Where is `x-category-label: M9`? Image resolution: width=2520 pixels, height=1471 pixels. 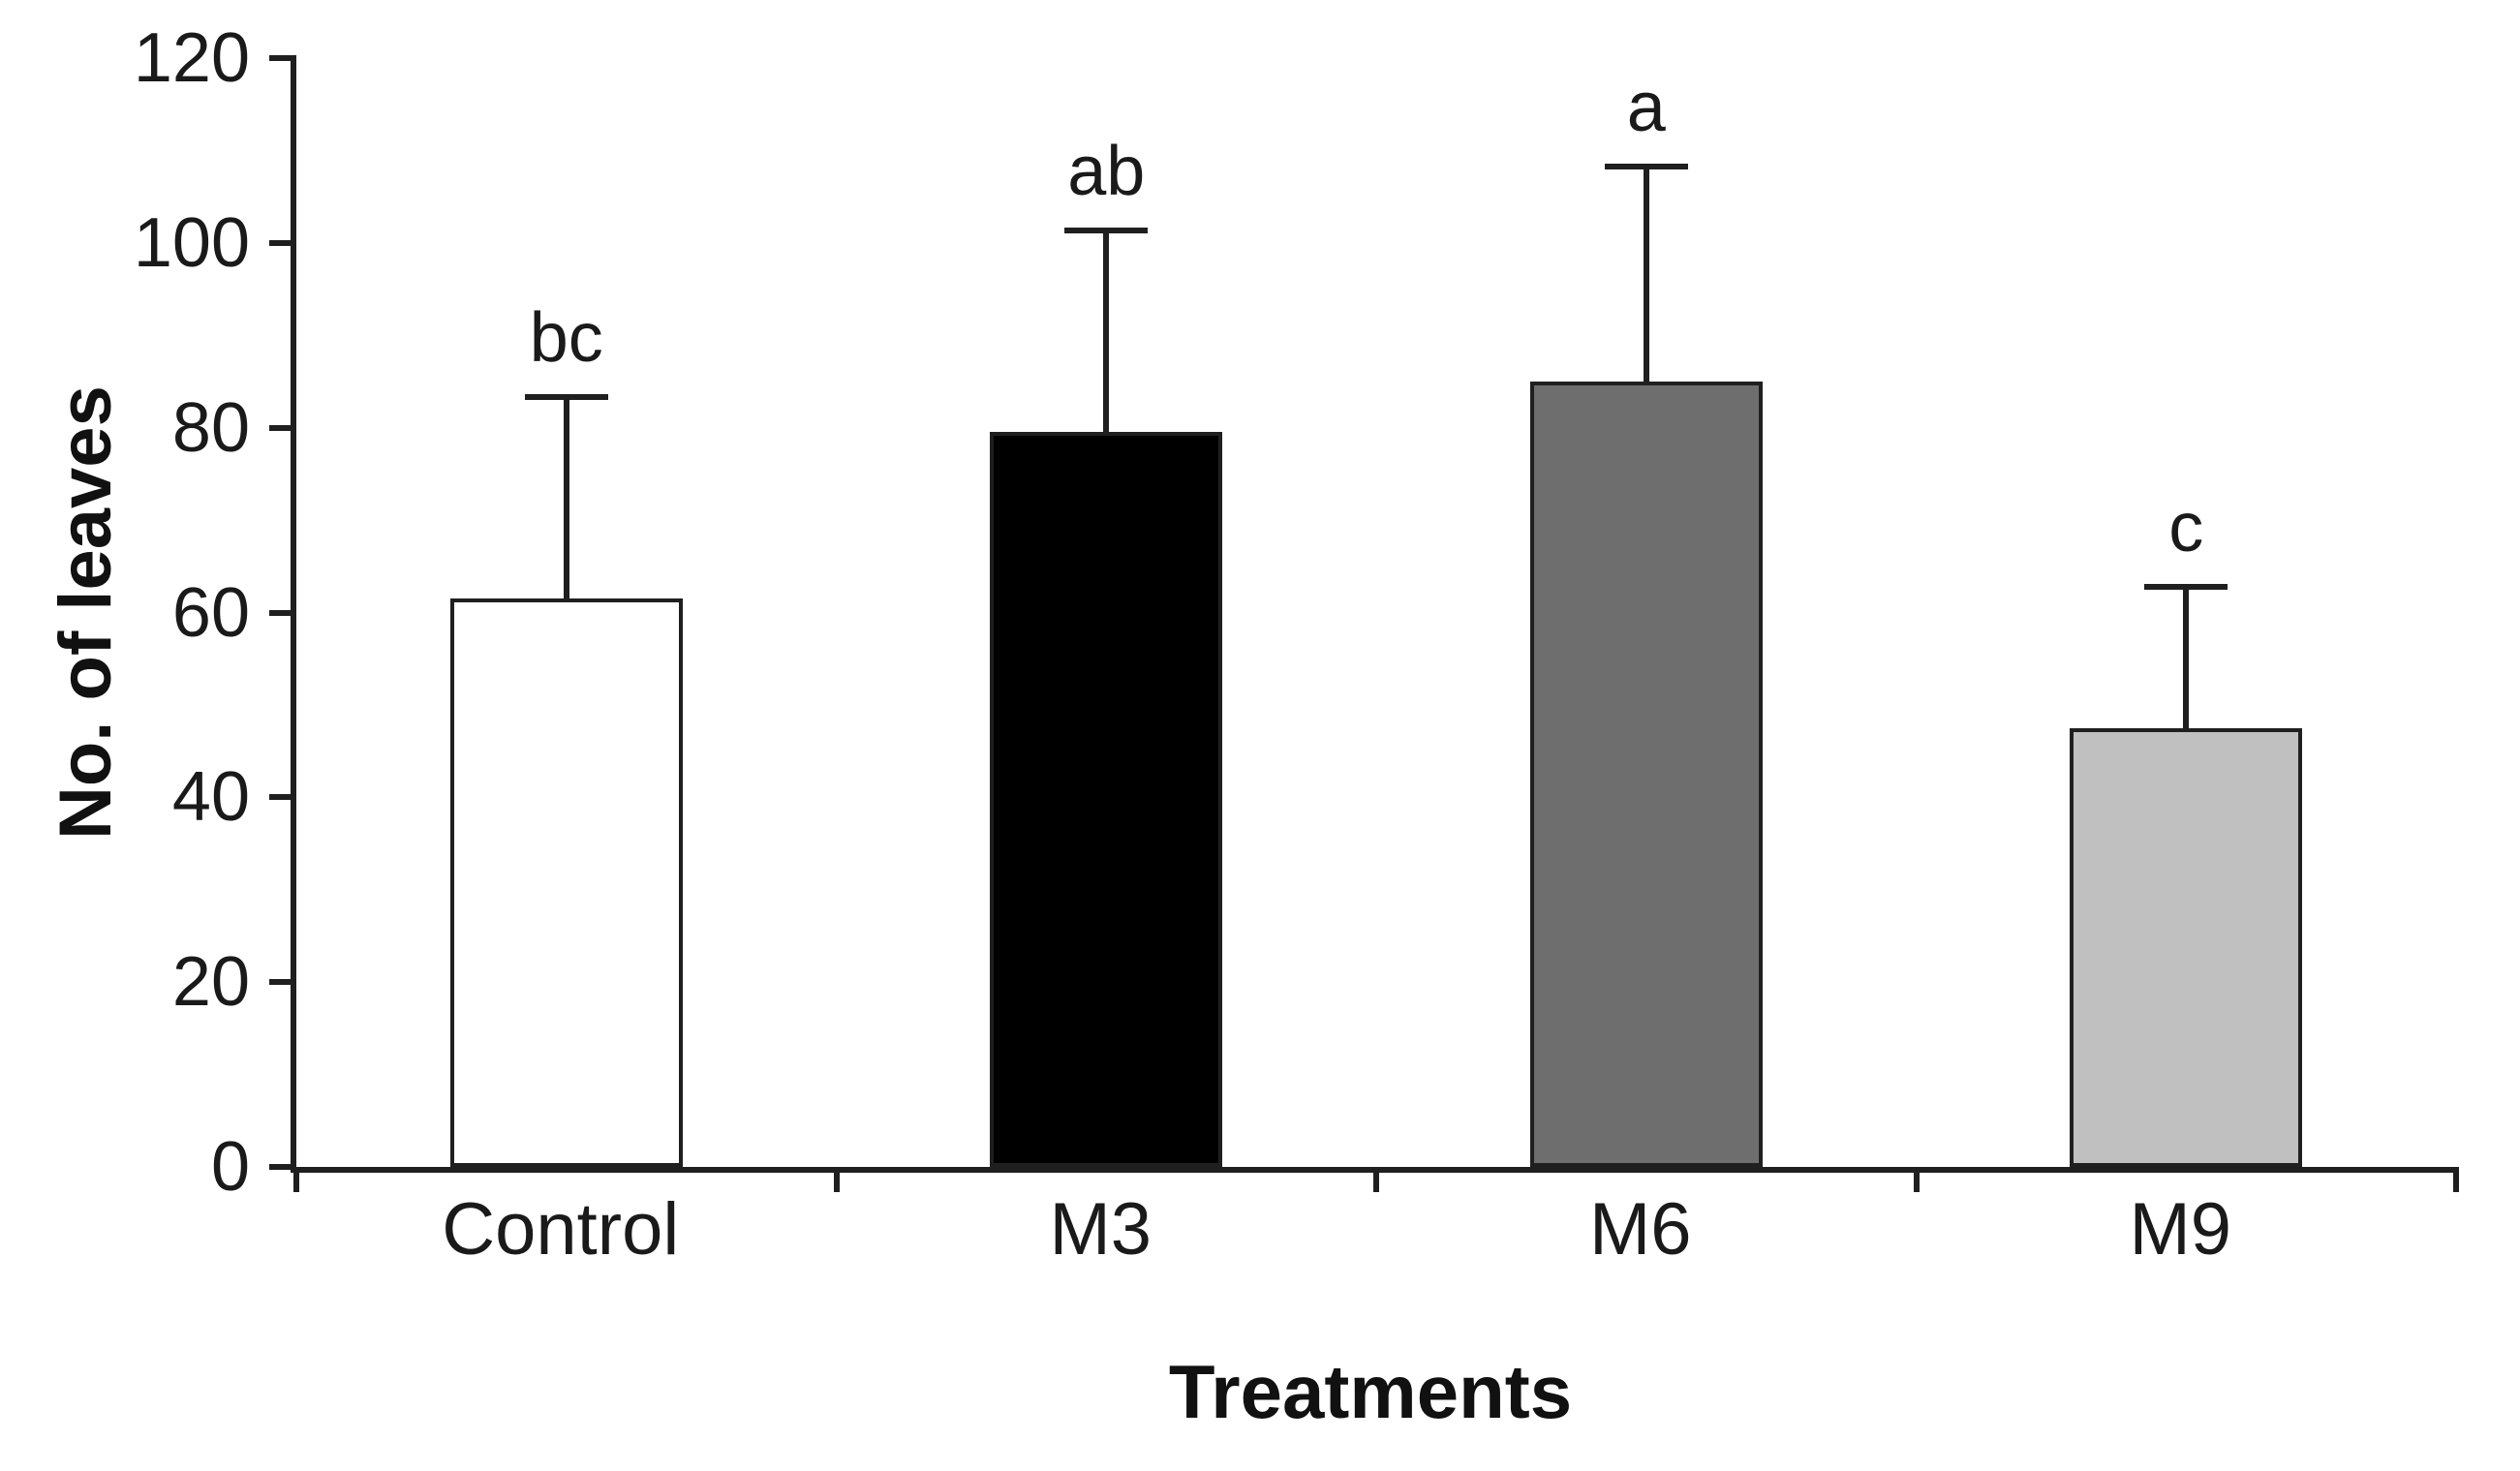
x-category-label: M9 is located at coordinates (2181, 1229).